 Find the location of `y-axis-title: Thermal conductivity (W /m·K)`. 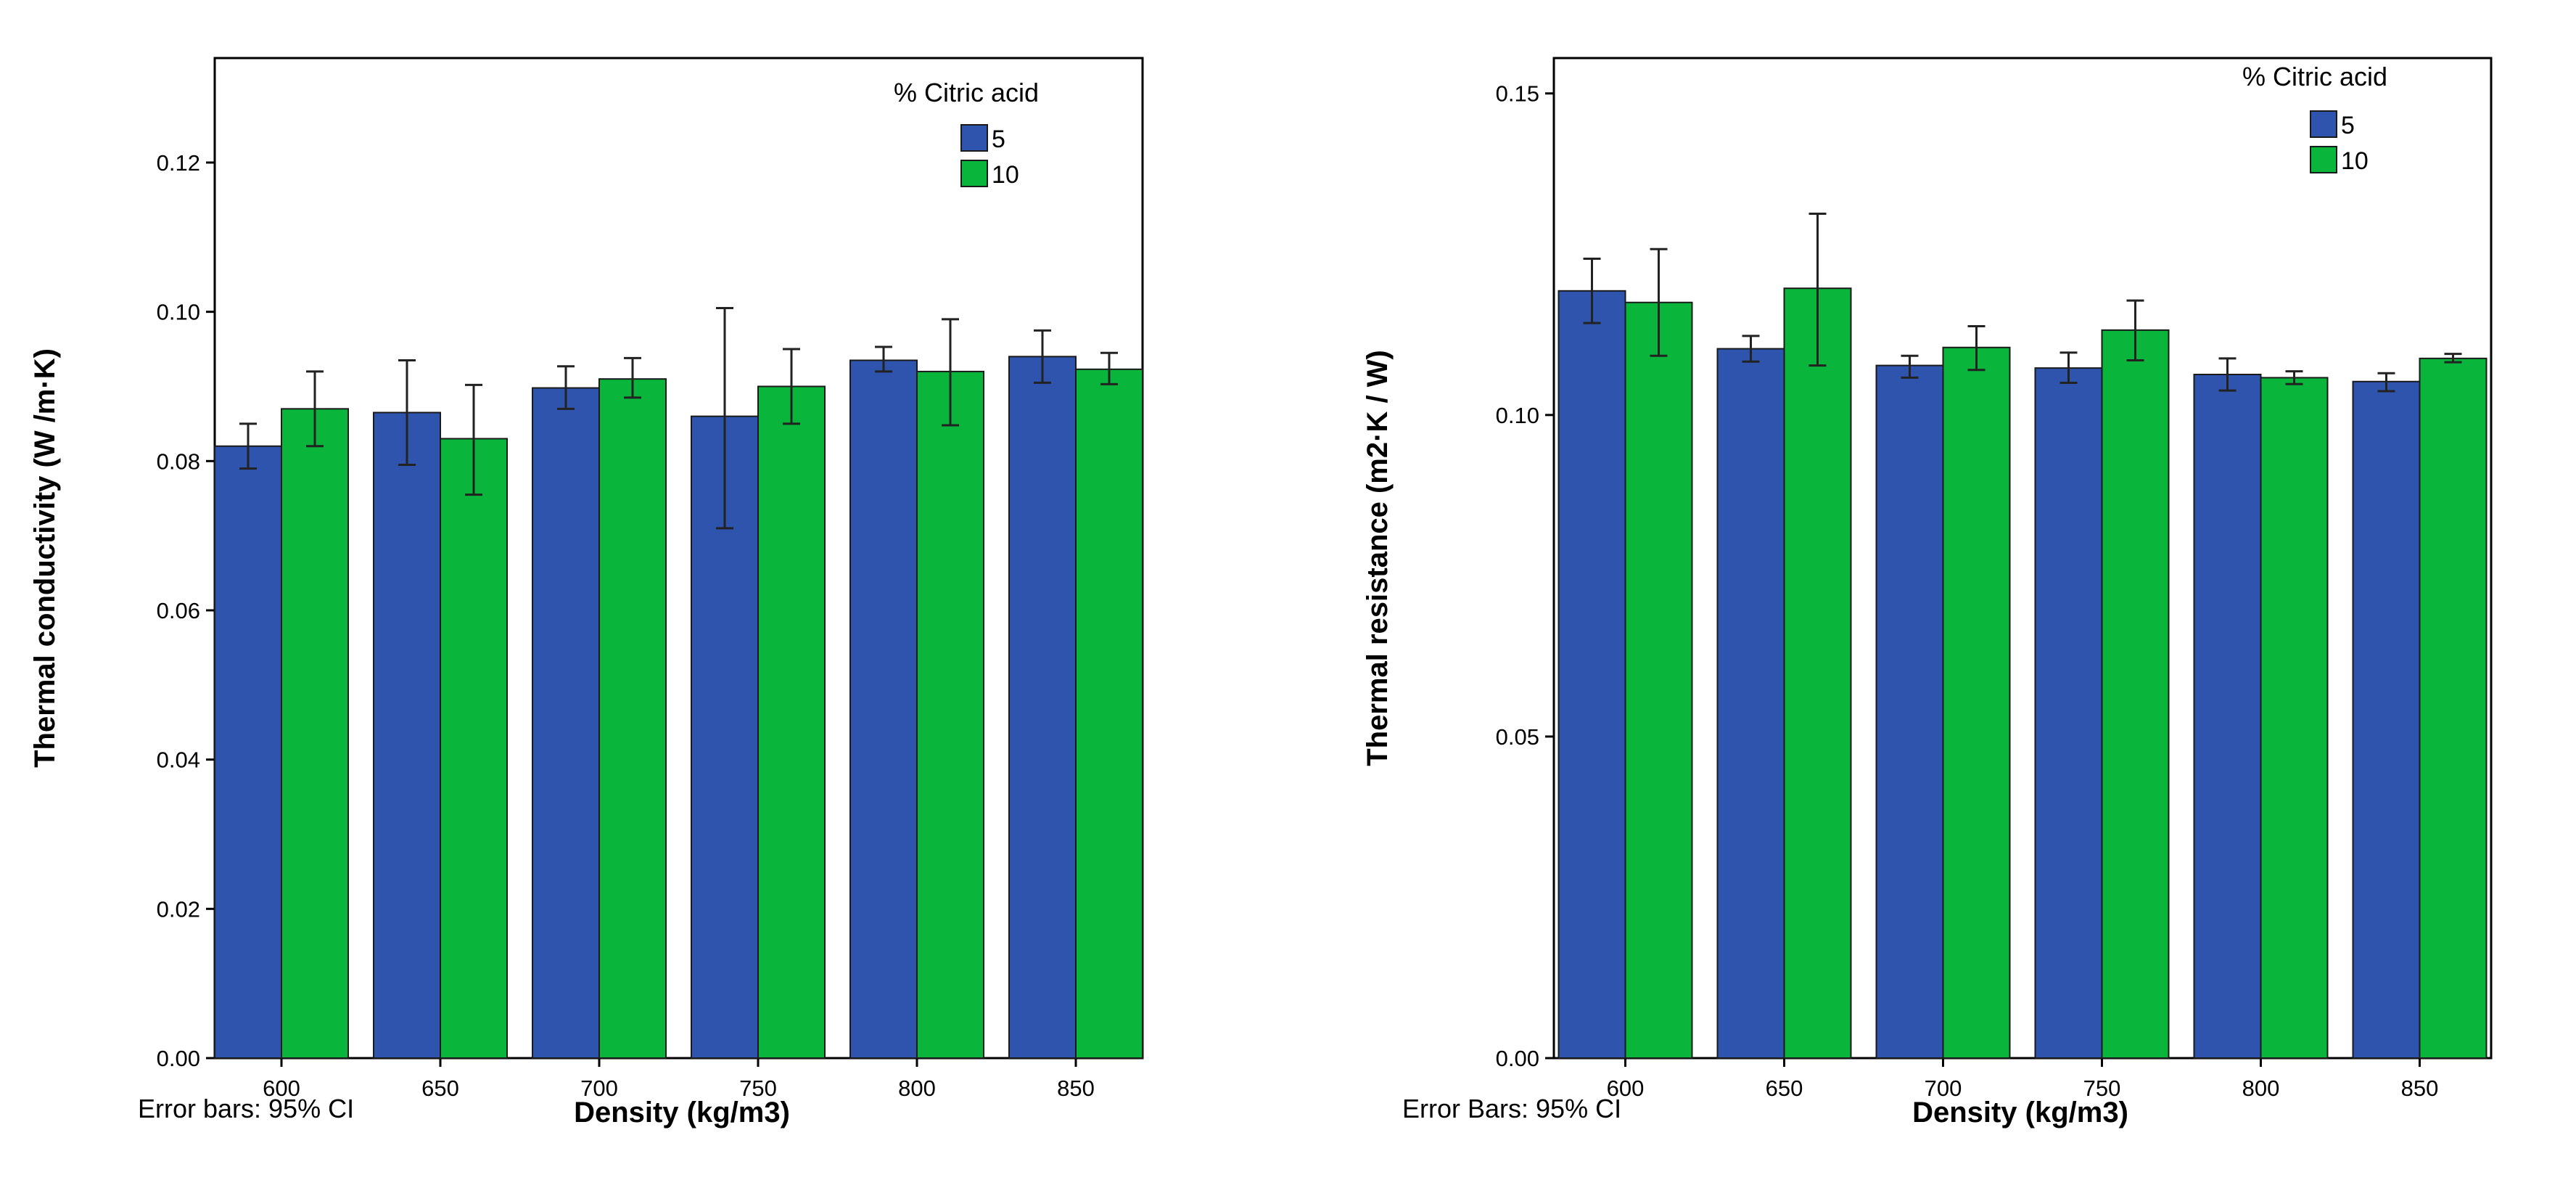

y-axis-title: Thermal conductivity (W /m·K) is located at coordinates (45, 558).